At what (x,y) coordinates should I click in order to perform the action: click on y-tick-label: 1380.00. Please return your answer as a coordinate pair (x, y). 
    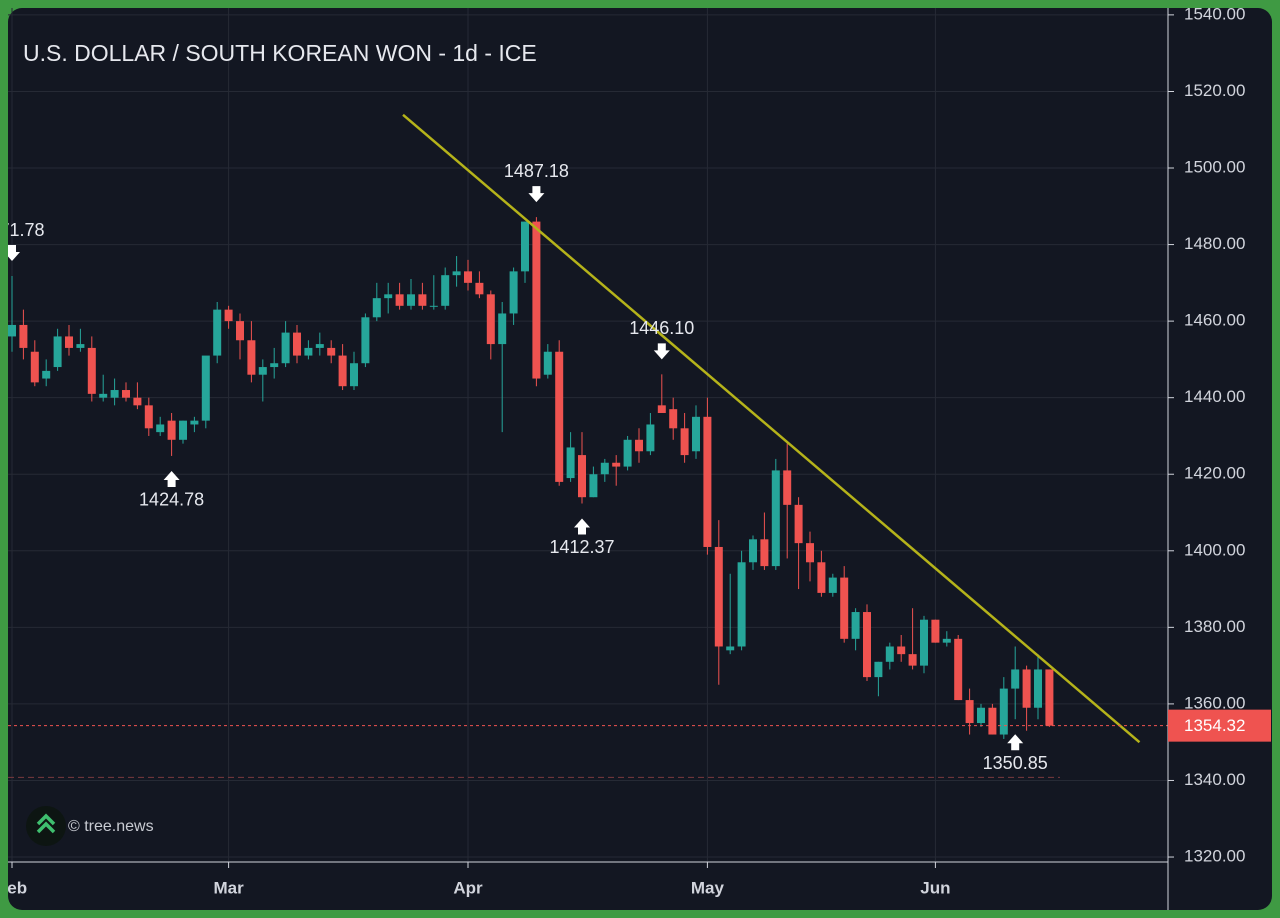
    Looking at the image, I should click on (1214, 626).